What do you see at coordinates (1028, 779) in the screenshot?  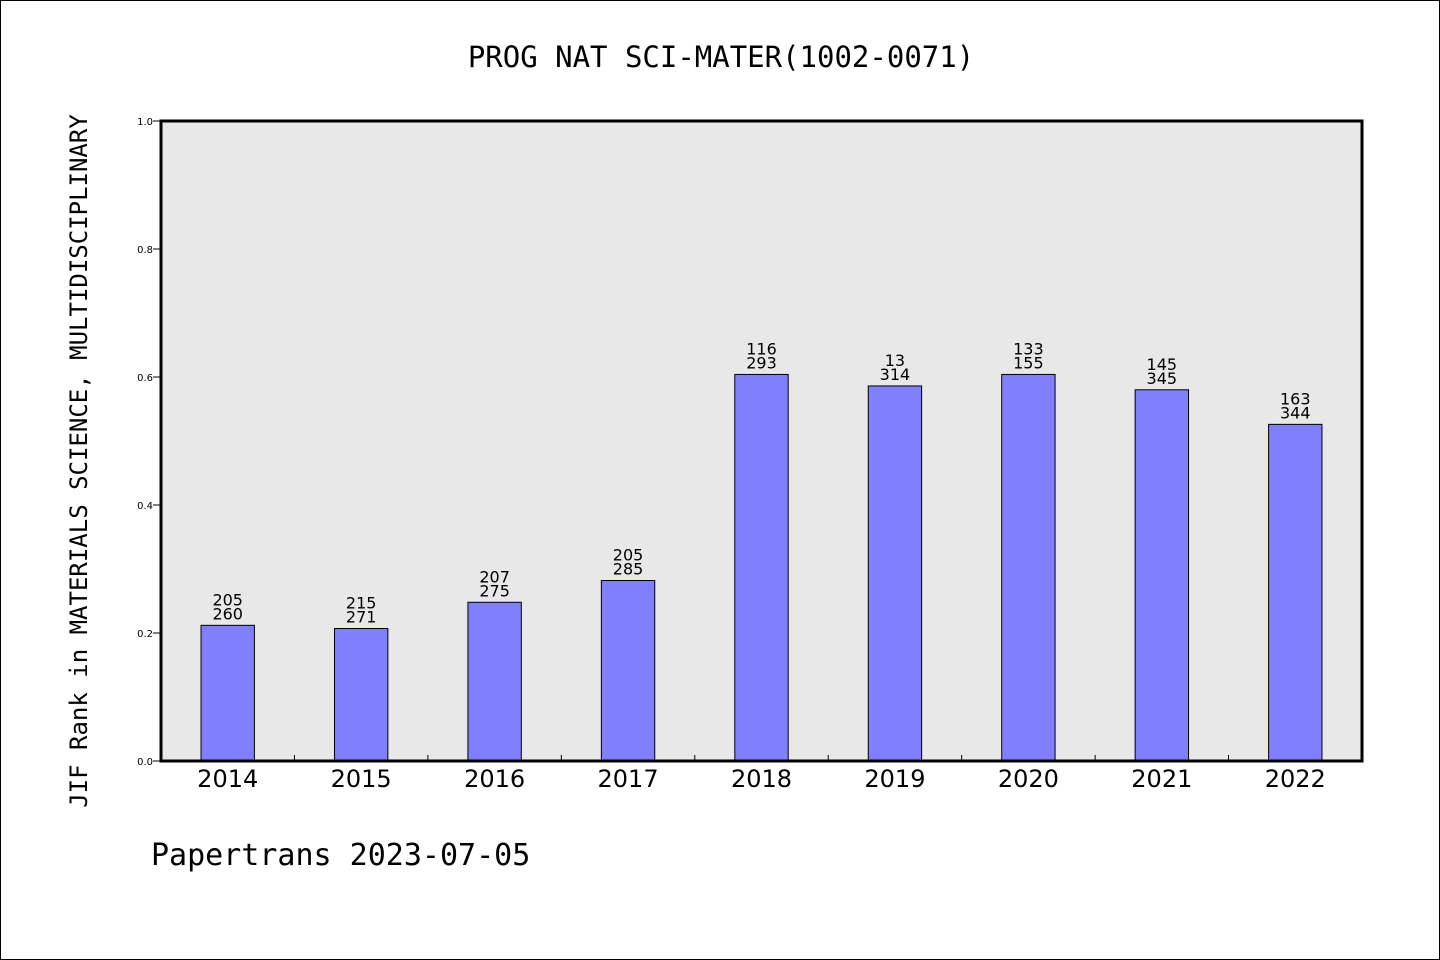 I see `x-tick-label: 2020` at bounding box center [1028, 779].